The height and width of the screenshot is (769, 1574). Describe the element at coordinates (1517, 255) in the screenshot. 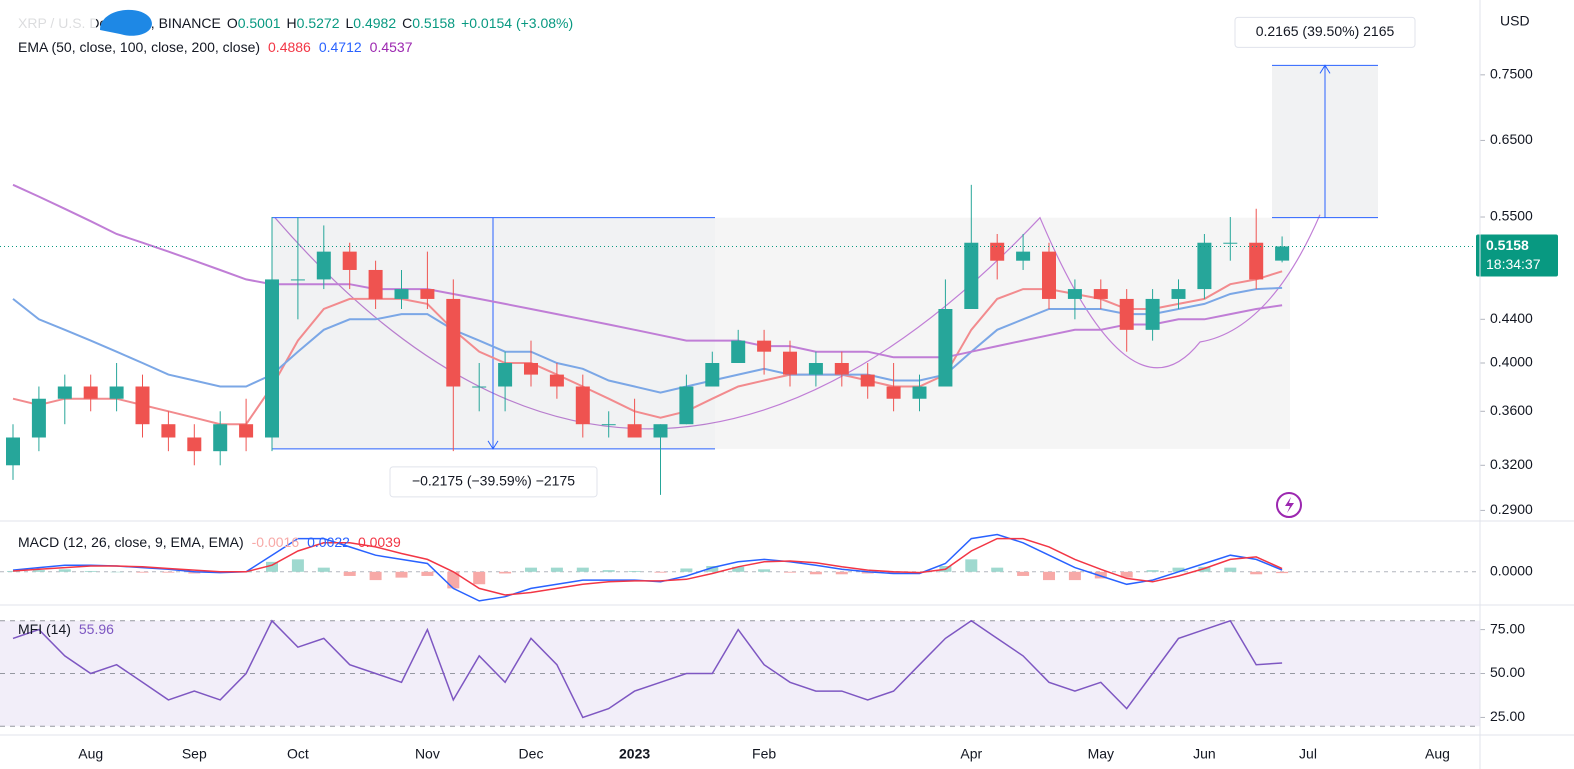

I see `last-price-box` at that location.